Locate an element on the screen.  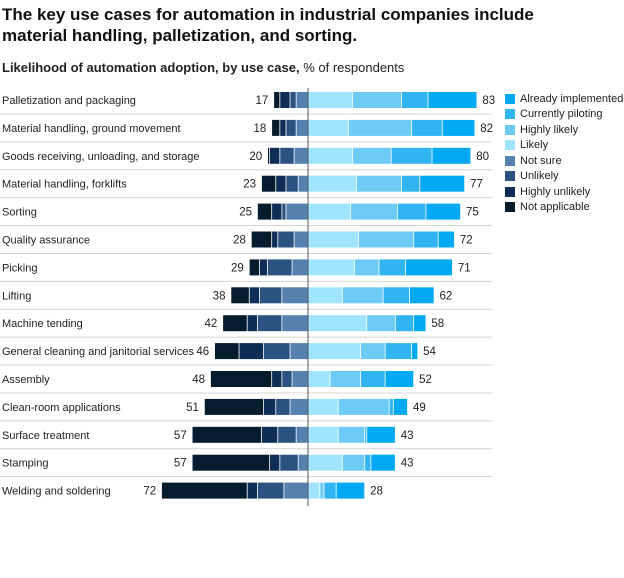
left-total-label: 29 is located at coordinates (237, 268).